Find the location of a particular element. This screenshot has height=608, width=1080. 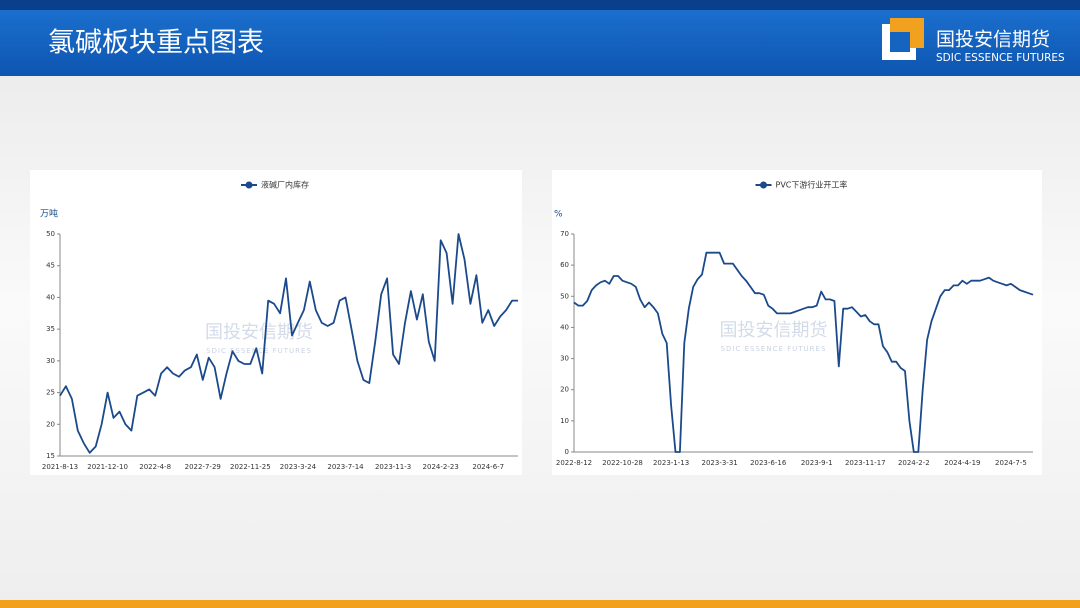

x-tick-label: 2024-4-19 is located at coordinates (962, 463).